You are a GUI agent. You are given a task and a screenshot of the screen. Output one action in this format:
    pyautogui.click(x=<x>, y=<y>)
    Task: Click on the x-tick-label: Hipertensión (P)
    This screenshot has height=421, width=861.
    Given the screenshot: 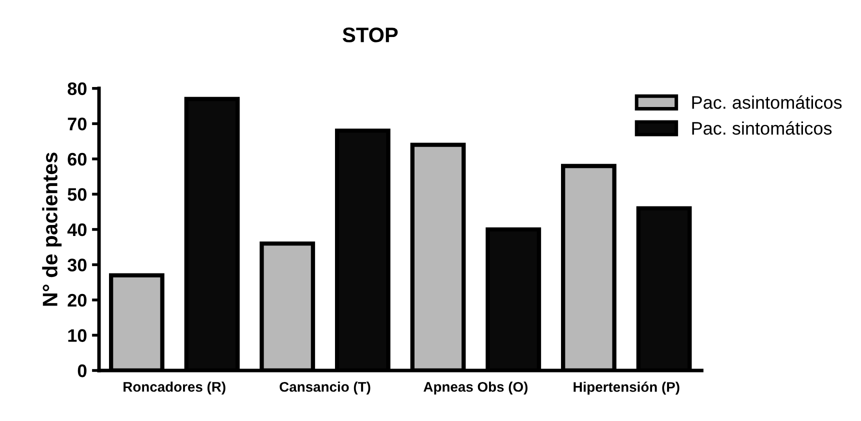 What is the action you would take?
    pyautogui.click(x=627, y=388)
    